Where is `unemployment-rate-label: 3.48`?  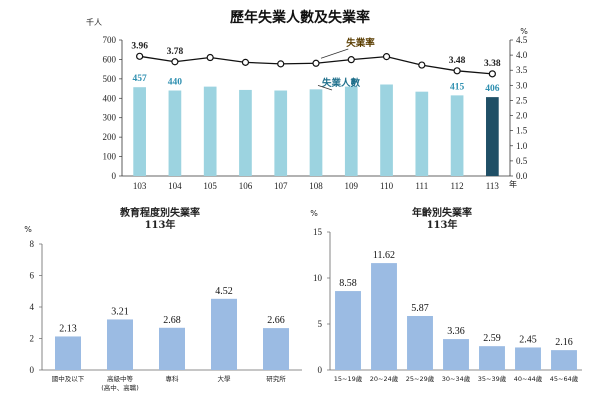 unemployment-rate-label: 3.48 is located at coordinates (457, 61).